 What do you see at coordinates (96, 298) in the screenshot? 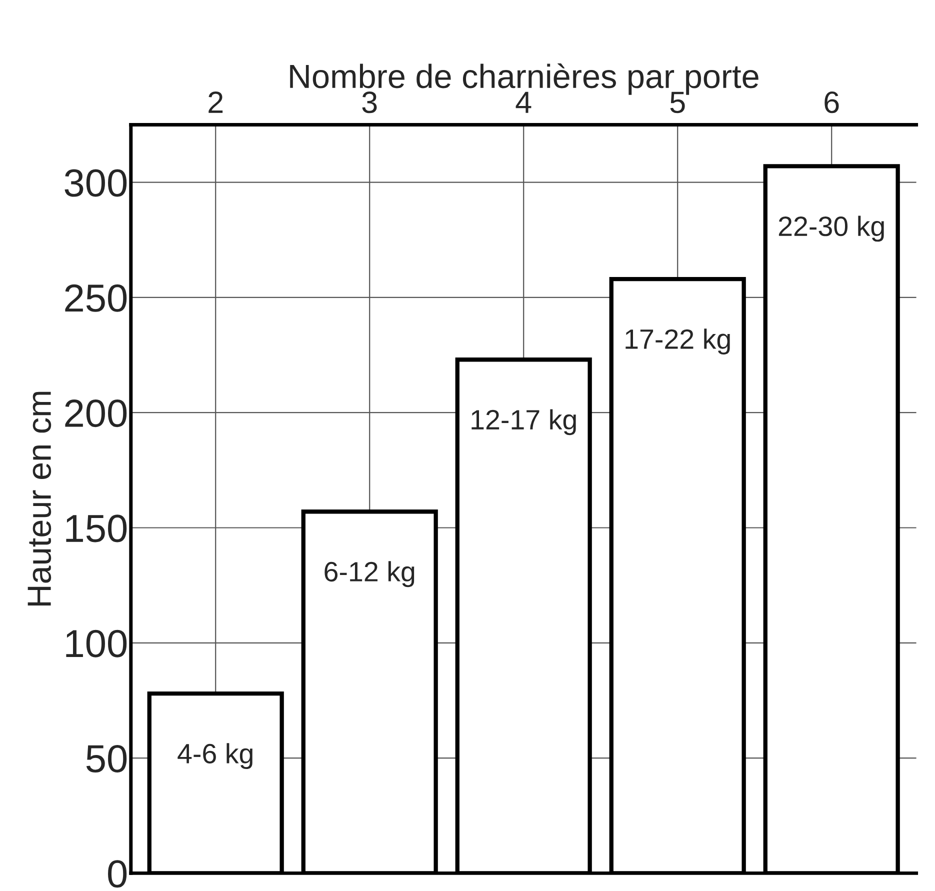
I see `y-tick-label: 250` at bounding box center [96, 298].